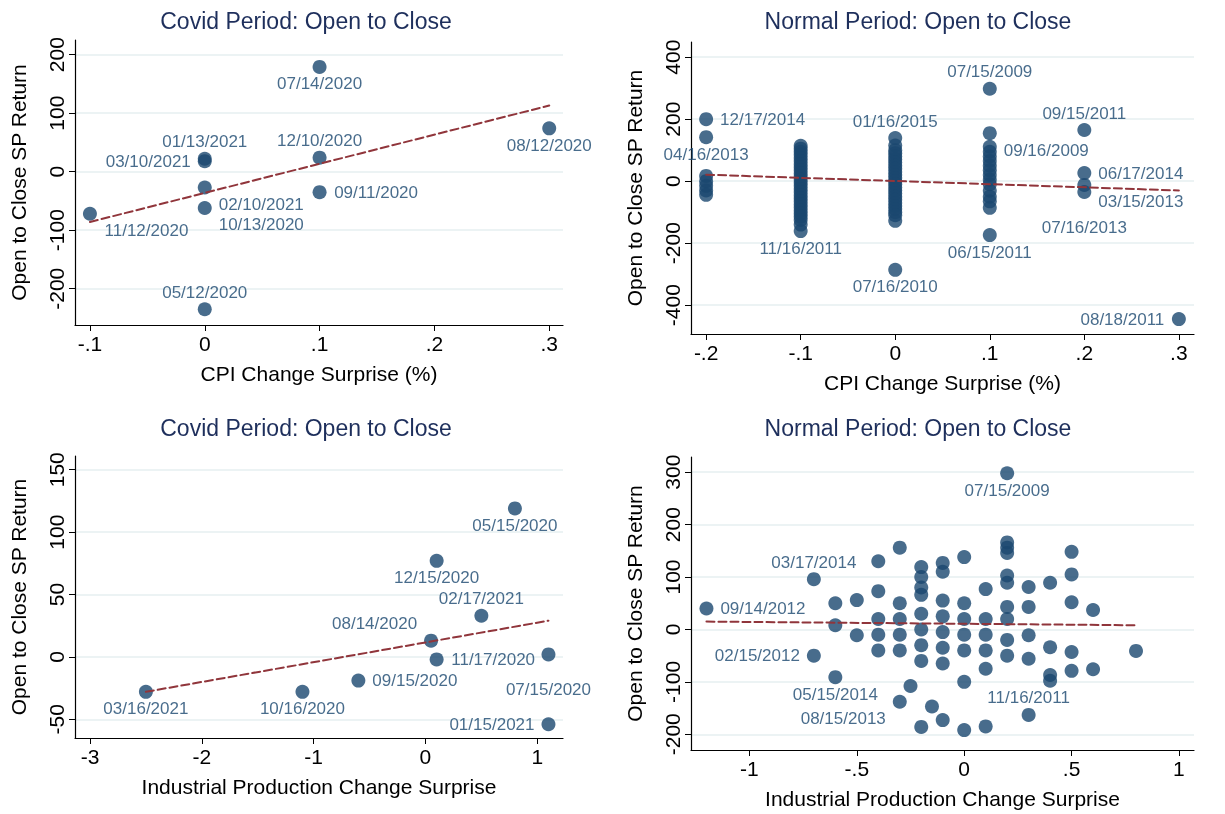 The width and height of the screenshot is (1225, 814). Describe the element at coordinates (375, 624) in the screenshot. I see `data-label: 08/14/2020` at that location.